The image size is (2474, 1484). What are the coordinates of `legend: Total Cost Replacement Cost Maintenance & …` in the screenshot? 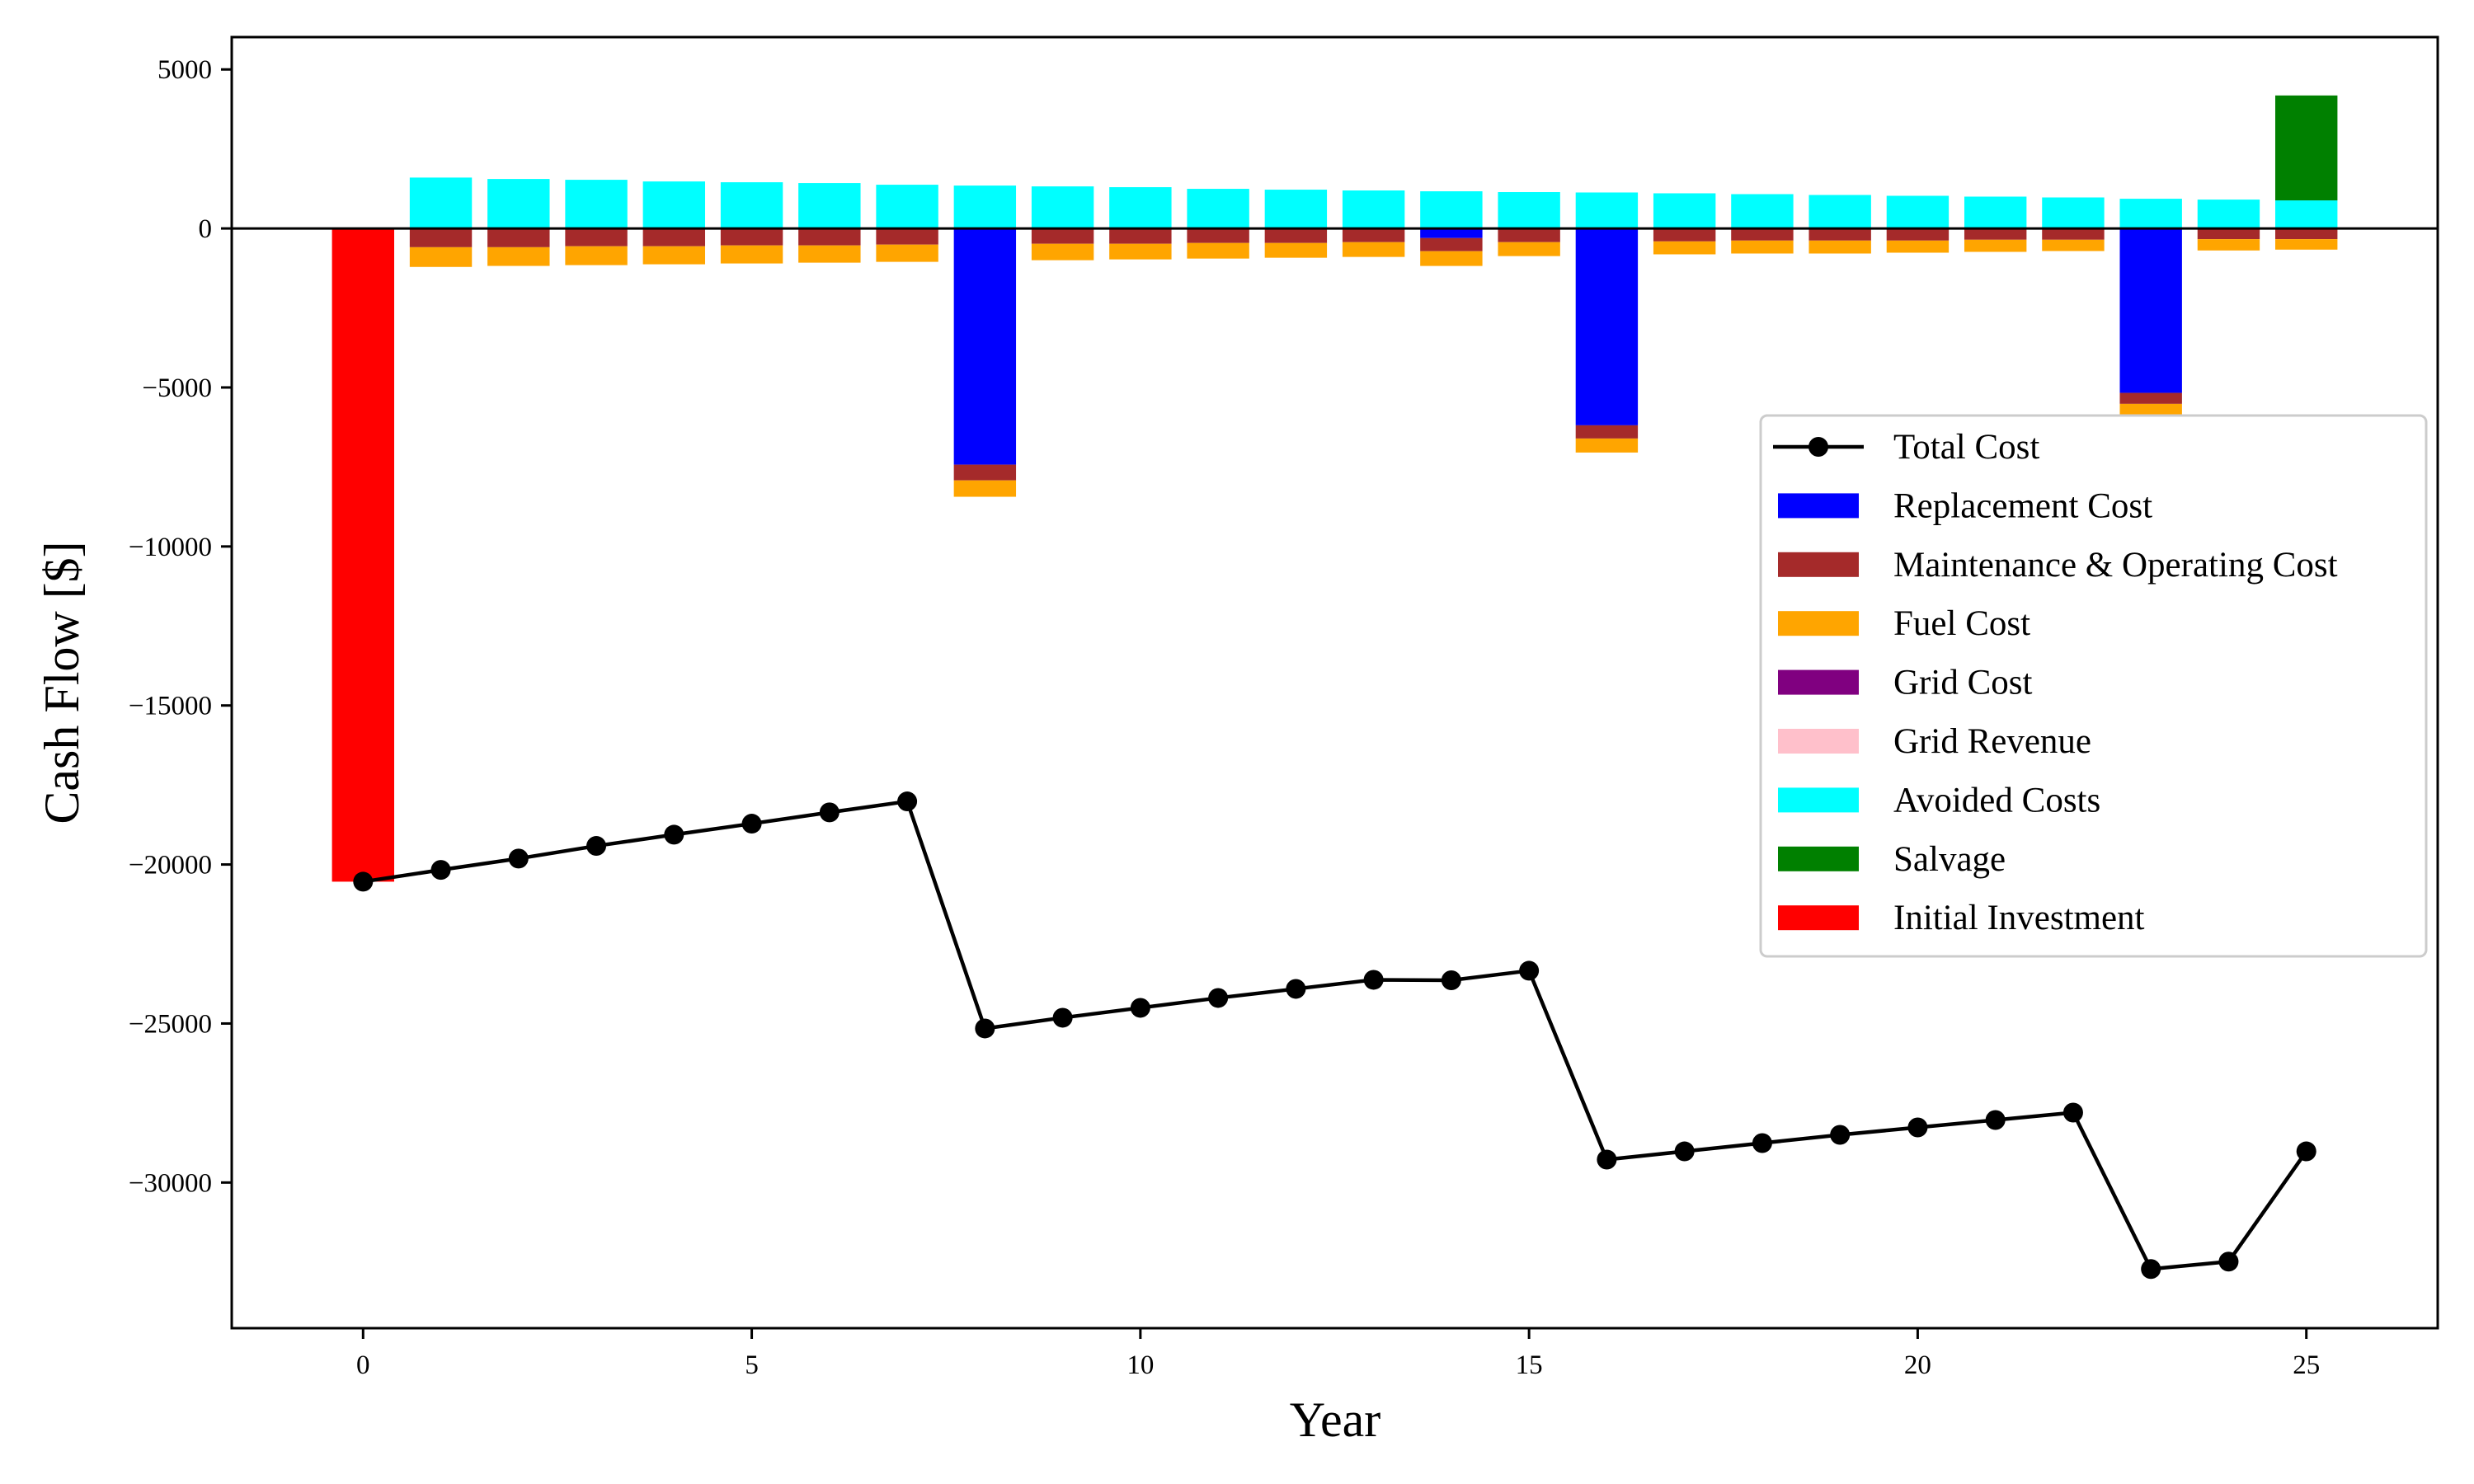 It's located at (2093, 686).